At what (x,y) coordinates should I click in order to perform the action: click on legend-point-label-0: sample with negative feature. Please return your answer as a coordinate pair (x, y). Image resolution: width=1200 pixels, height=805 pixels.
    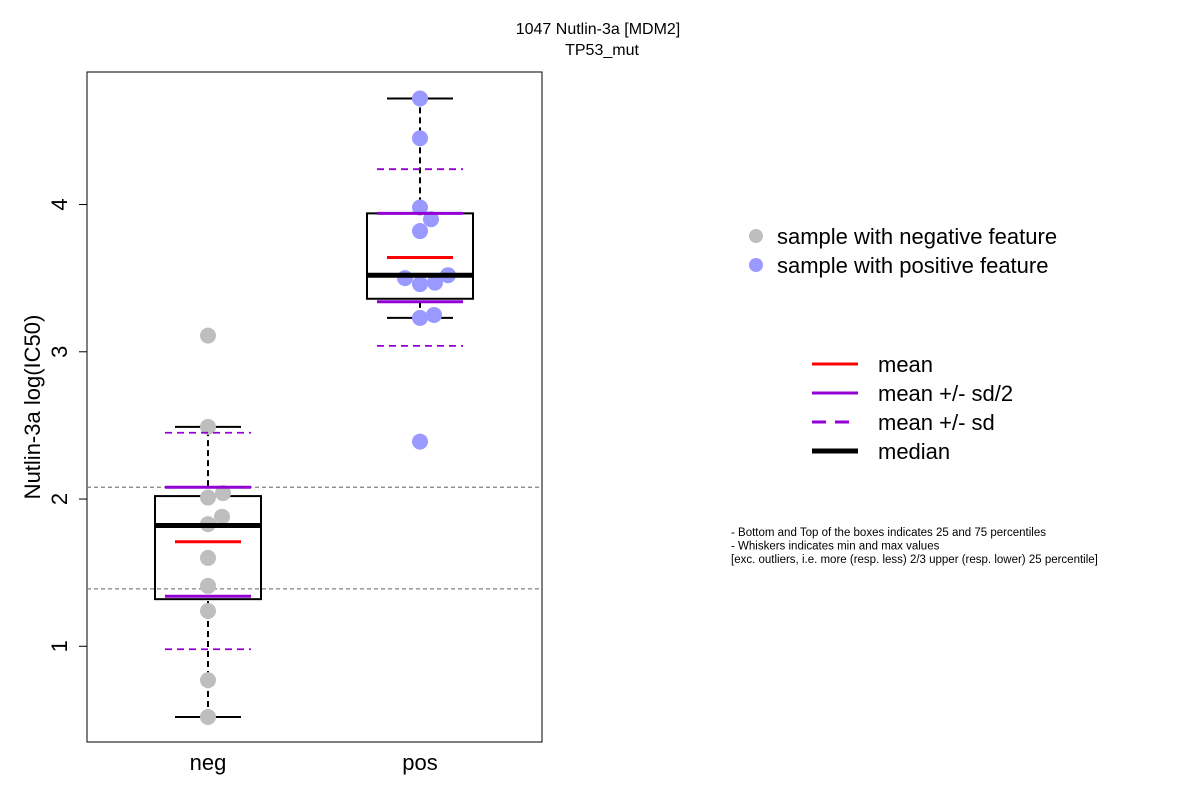
    Looking at the image, I should click on (917, 236).